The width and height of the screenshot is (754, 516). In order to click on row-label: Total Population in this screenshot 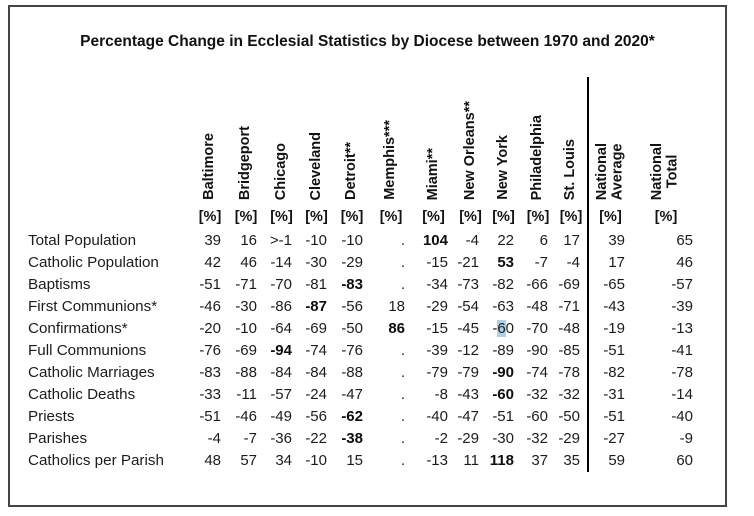, I will do `click(82, 240)`.